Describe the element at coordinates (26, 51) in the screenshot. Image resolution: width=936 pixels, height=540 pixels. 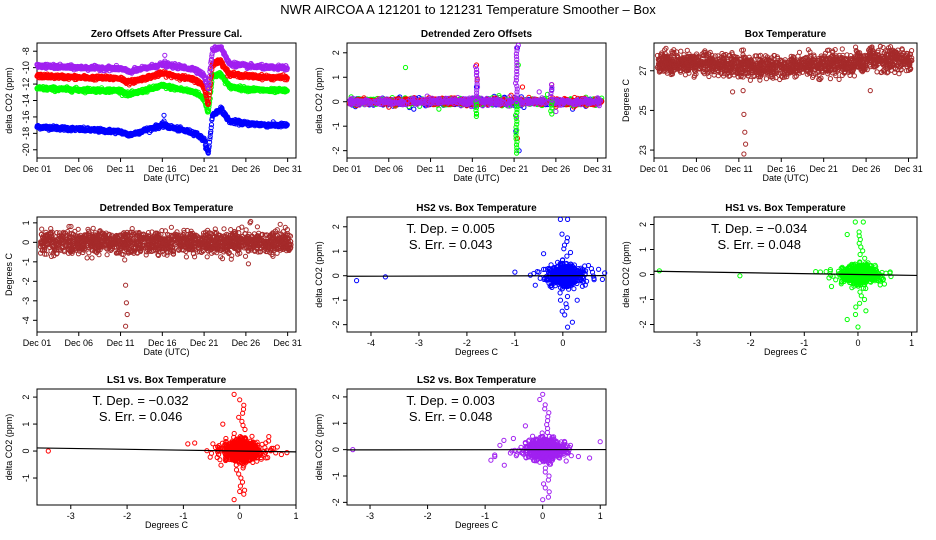
I see `y-tick-label: -8` at that location.